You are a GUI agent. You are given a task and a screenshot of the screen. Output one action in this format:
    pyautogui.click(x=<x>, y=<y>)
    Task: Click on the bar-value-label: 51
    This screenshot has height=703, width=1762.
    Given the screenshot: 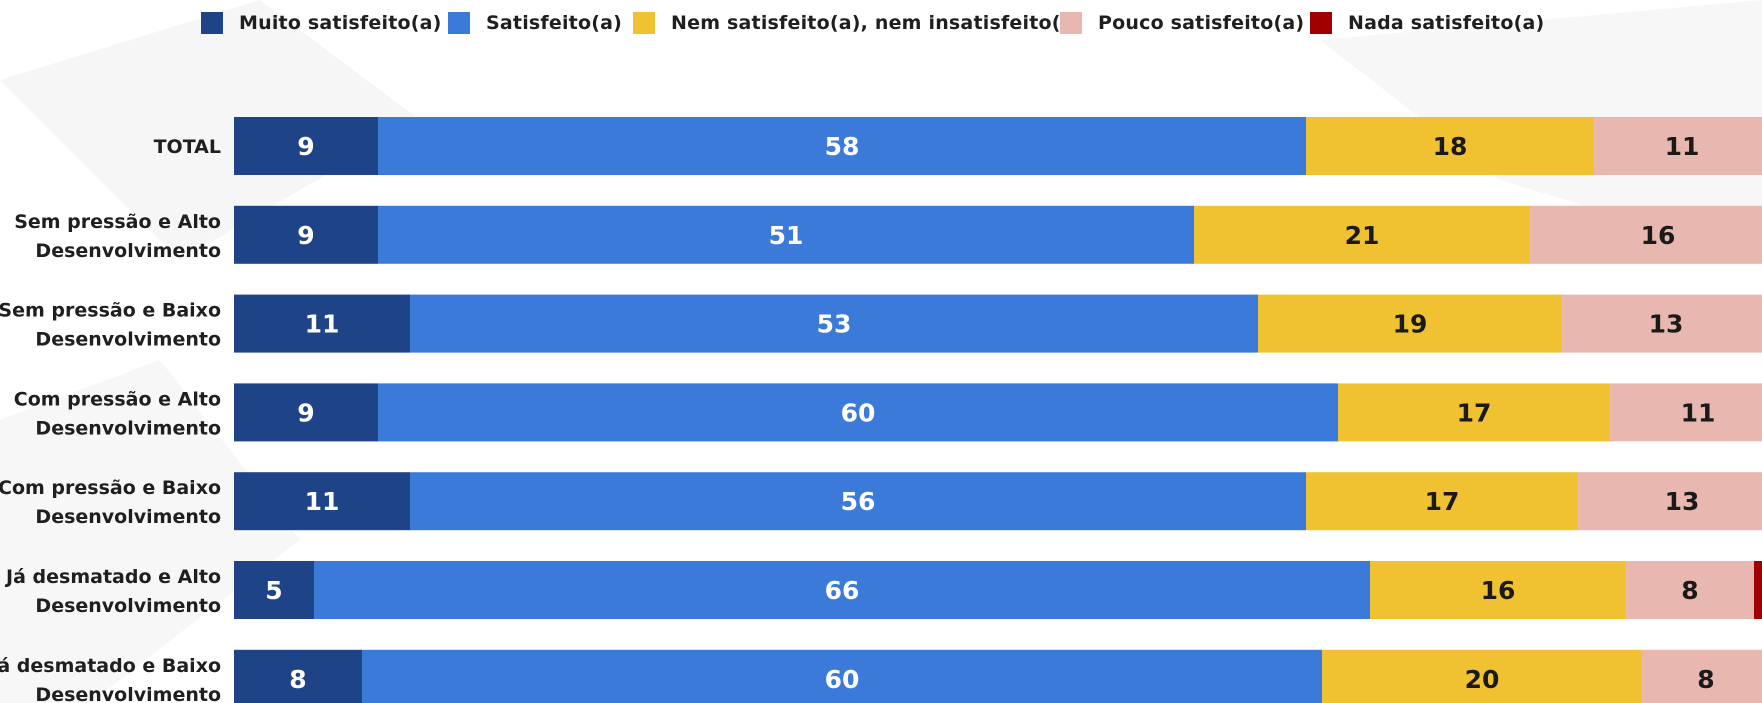 What is the action you would take?
    pyautogui.click(x=786, y=235)
    